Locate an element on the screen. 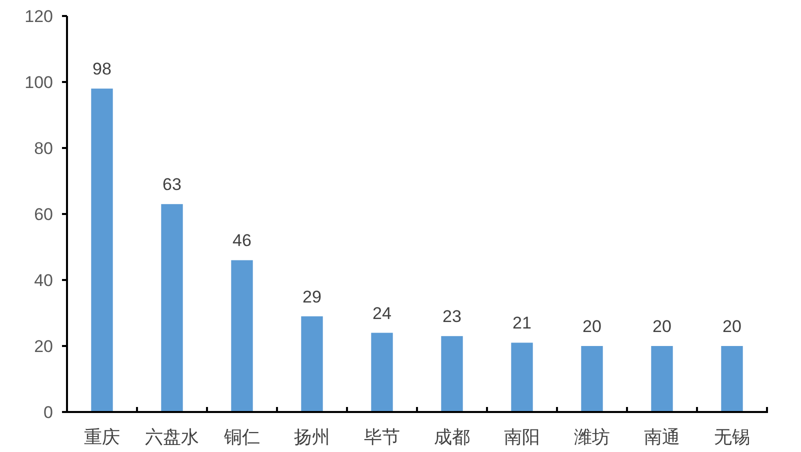 This screenshot has width=801, height=452. x-tick-label: 六盘水 is located at coordinates (172, 437).